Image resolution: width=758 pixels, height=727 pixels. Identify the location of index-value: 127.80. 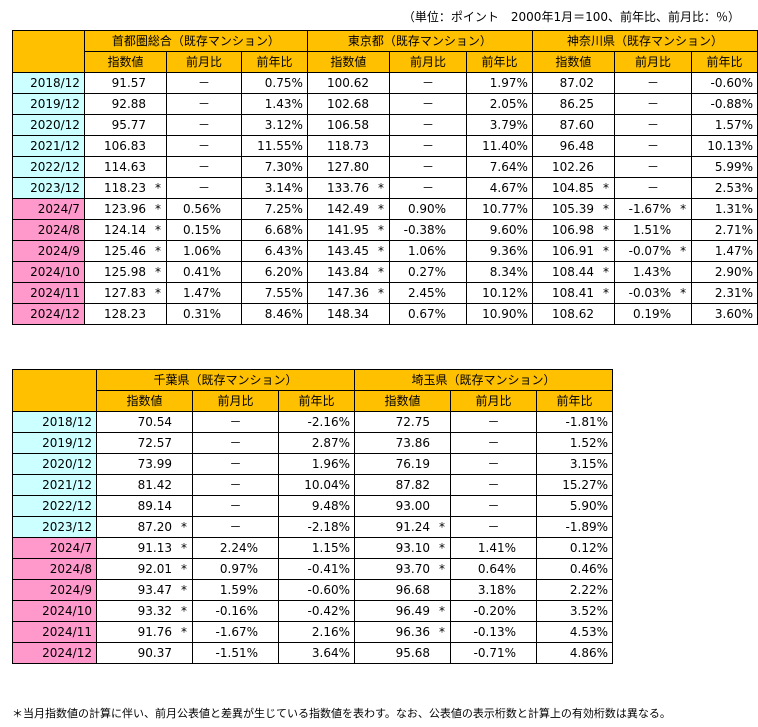
(347, 167).